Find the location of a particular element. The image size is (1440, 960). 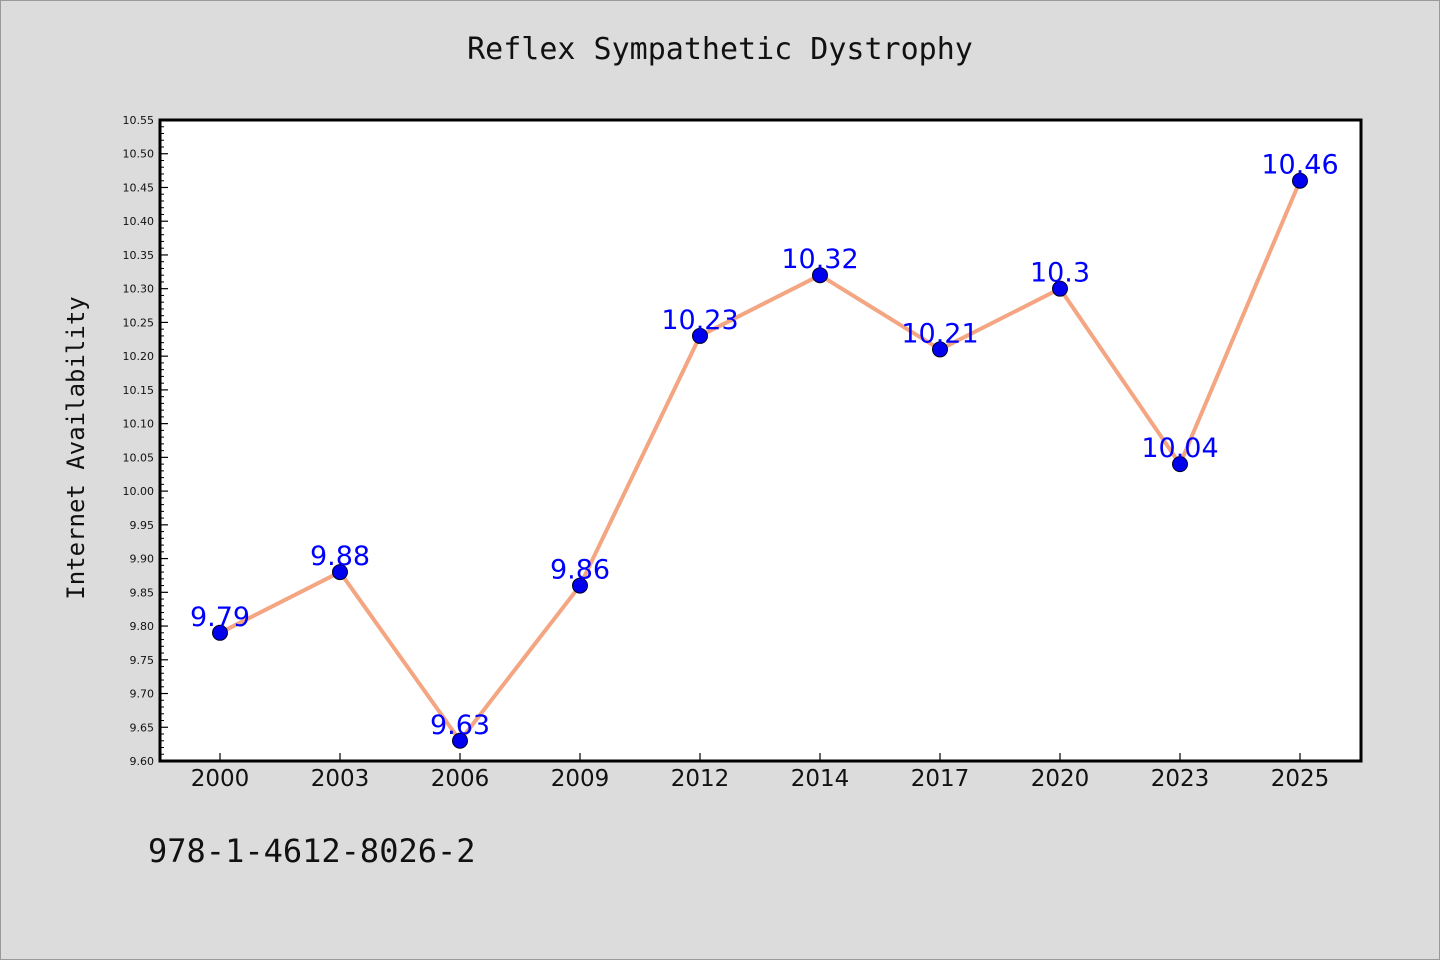

y-tick-label: 10.40 is located at coordinates (139, 221).